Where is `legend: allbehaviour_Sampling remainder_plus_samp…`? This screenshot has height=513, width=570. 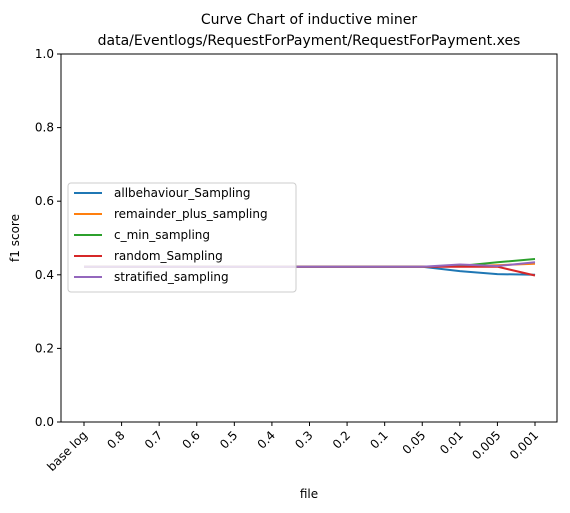 legend: allbehaviour_Sampling remainder_plus_samp… is located at coordinates (182, 237).